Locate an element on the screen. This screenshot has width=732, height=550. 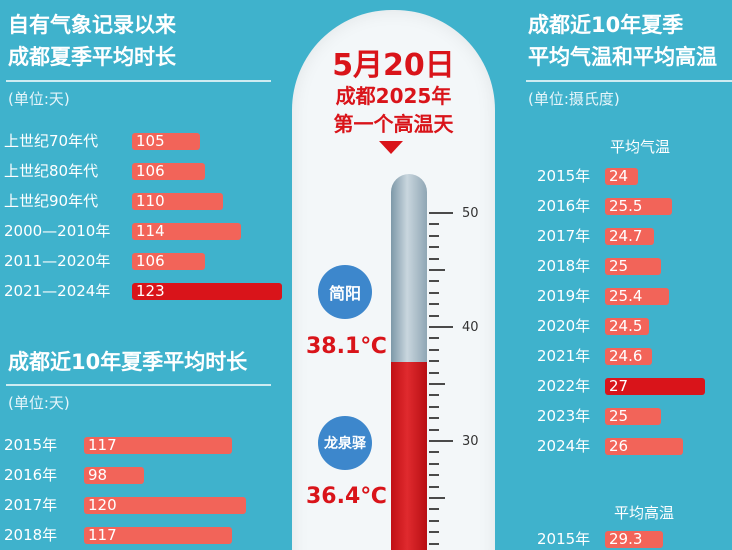
chart2-unit: (单位:天) is located at coordinates (39, 403).